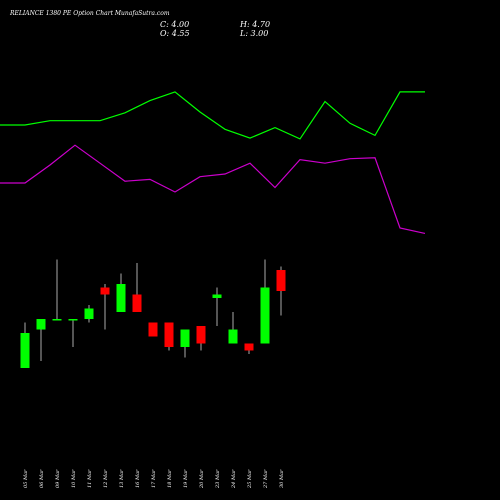 The image size is (500, 500). What do you see at coordinates (106, 478) in the screenshot?
I see `date-label: 12 Mar` at bounding box center [106, 478].